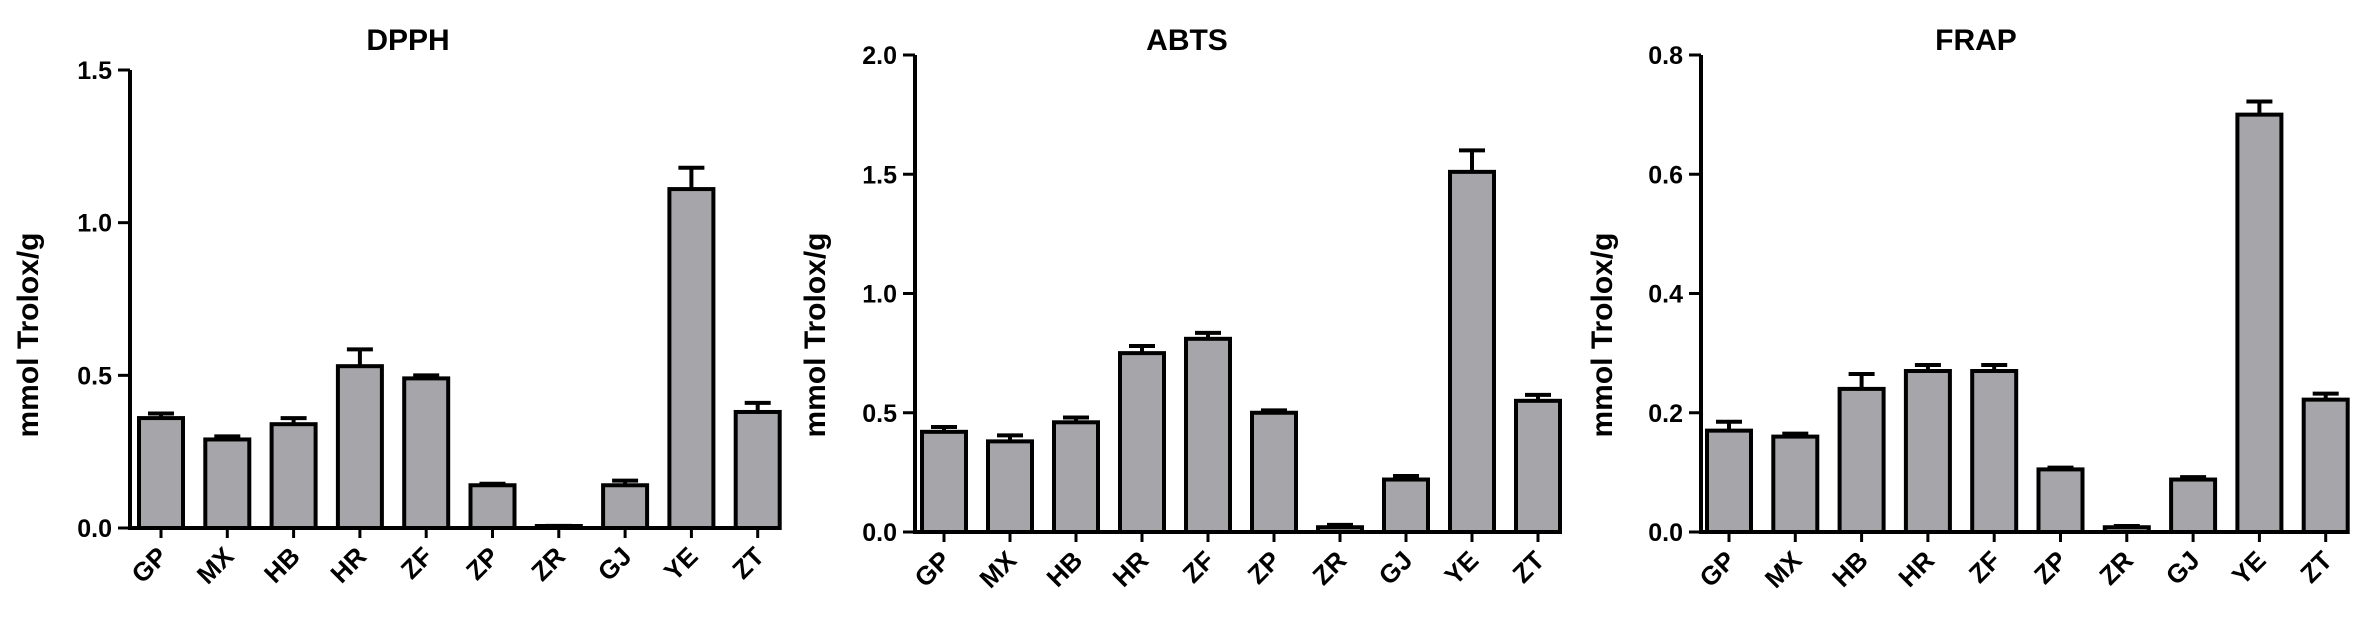 The height and width of the screenshot is (628, 2362). I want to click on y-tick-label: 0.2, so click(1665, 414).